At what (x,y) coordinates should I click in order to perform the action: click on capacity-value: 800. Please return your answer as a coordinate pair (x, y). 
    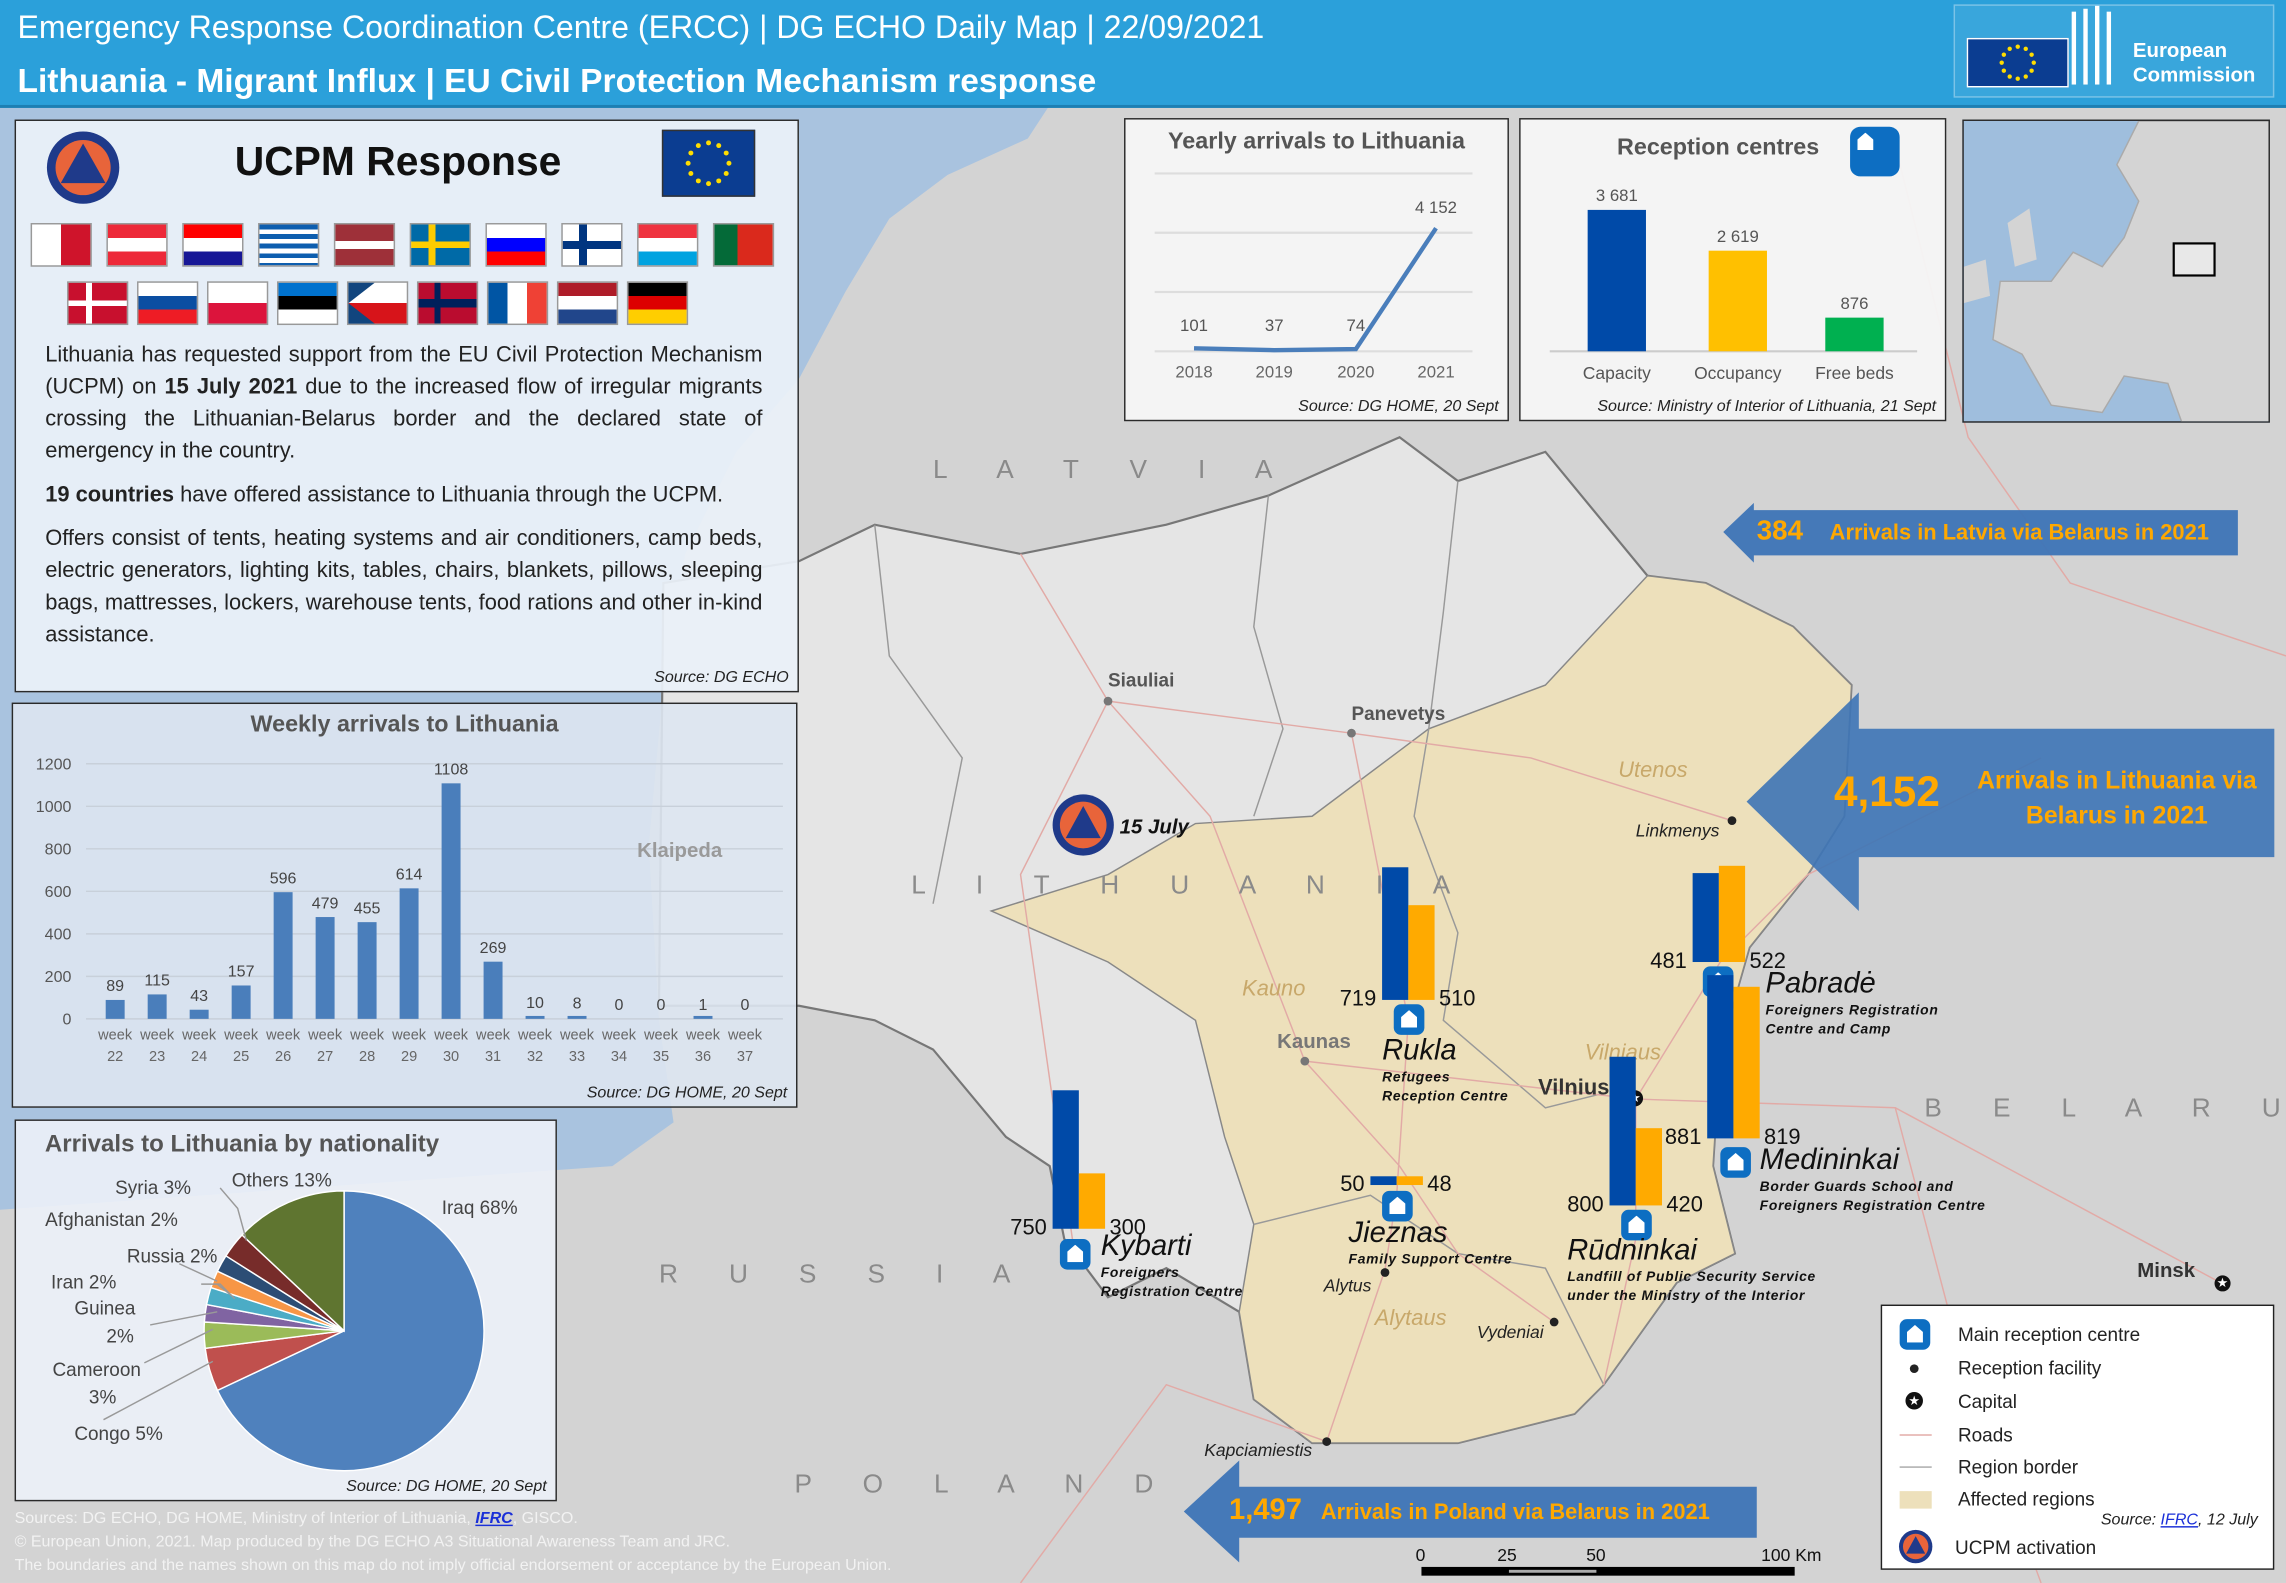
    Looking at the image, I should click on (1585, 1205).